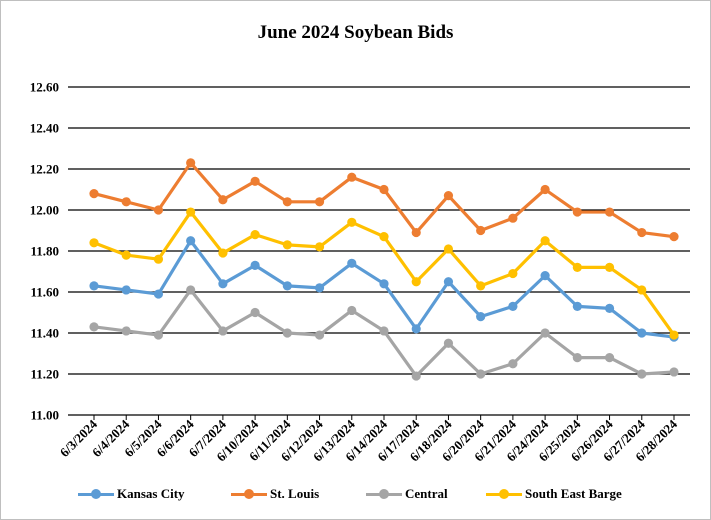 This screenshot has height=520, width=711. Describe the element at coordinates (573, 493) in the screenshot. I see `legend-label-south-east-barge: South East Barge` at that location.